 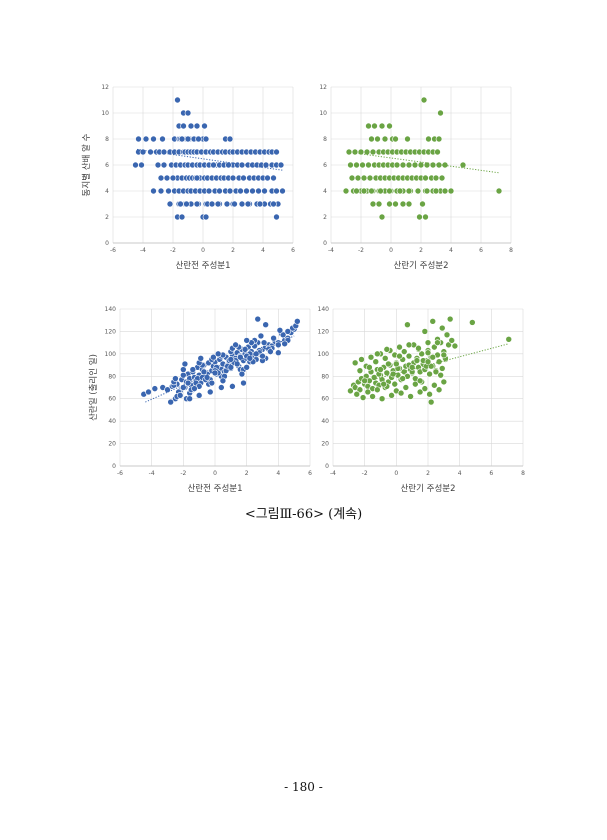 I want to click on x-tick-label: -6, so click(x=113, y=250).